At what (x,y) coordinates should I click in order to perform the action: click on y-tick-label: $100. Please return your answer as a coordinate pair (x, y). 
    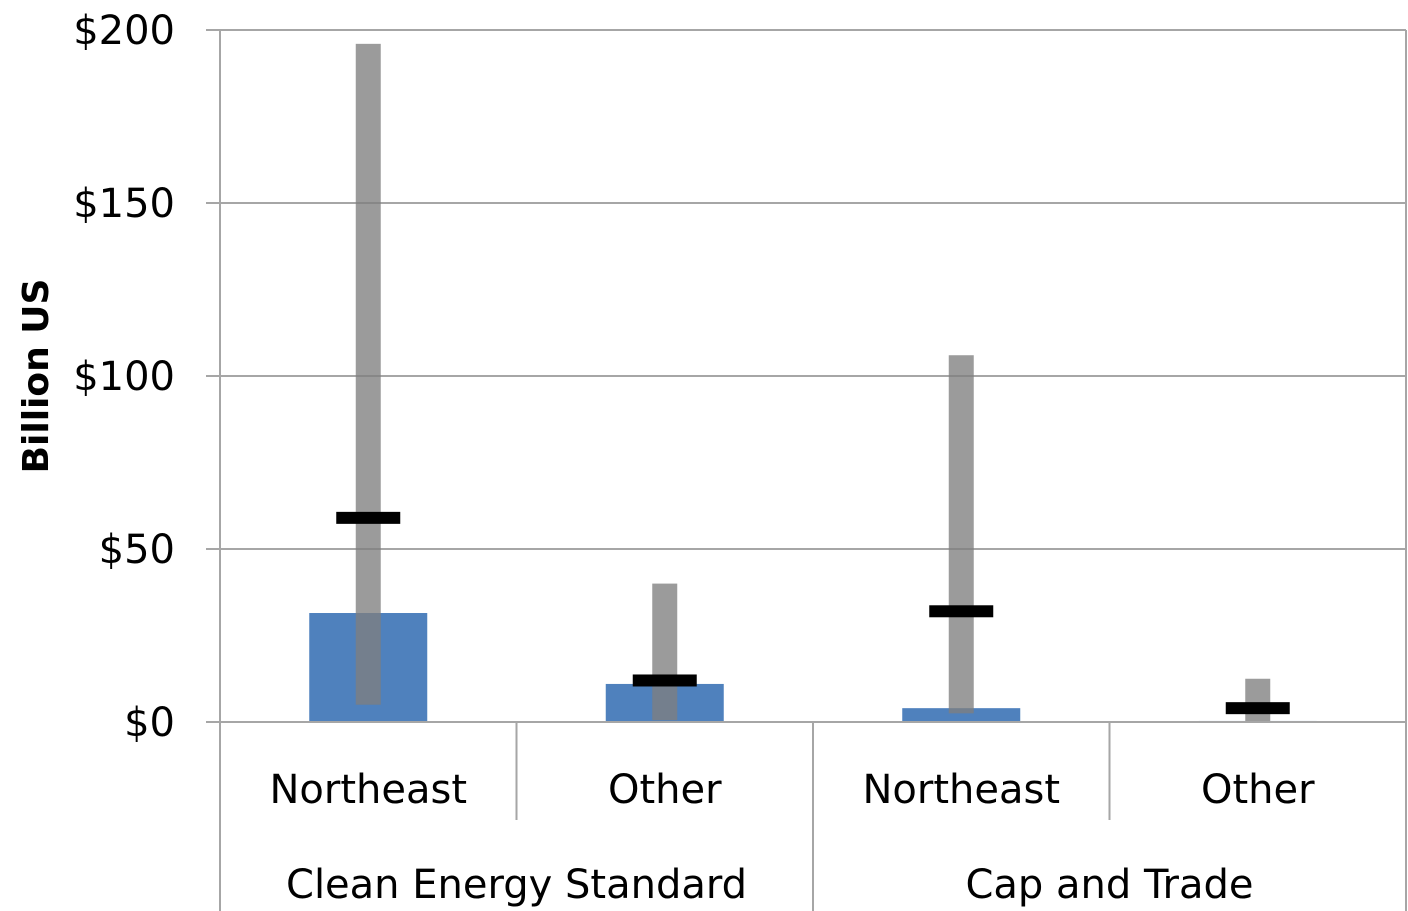
    Looking at the image, I should click on (124, 377).